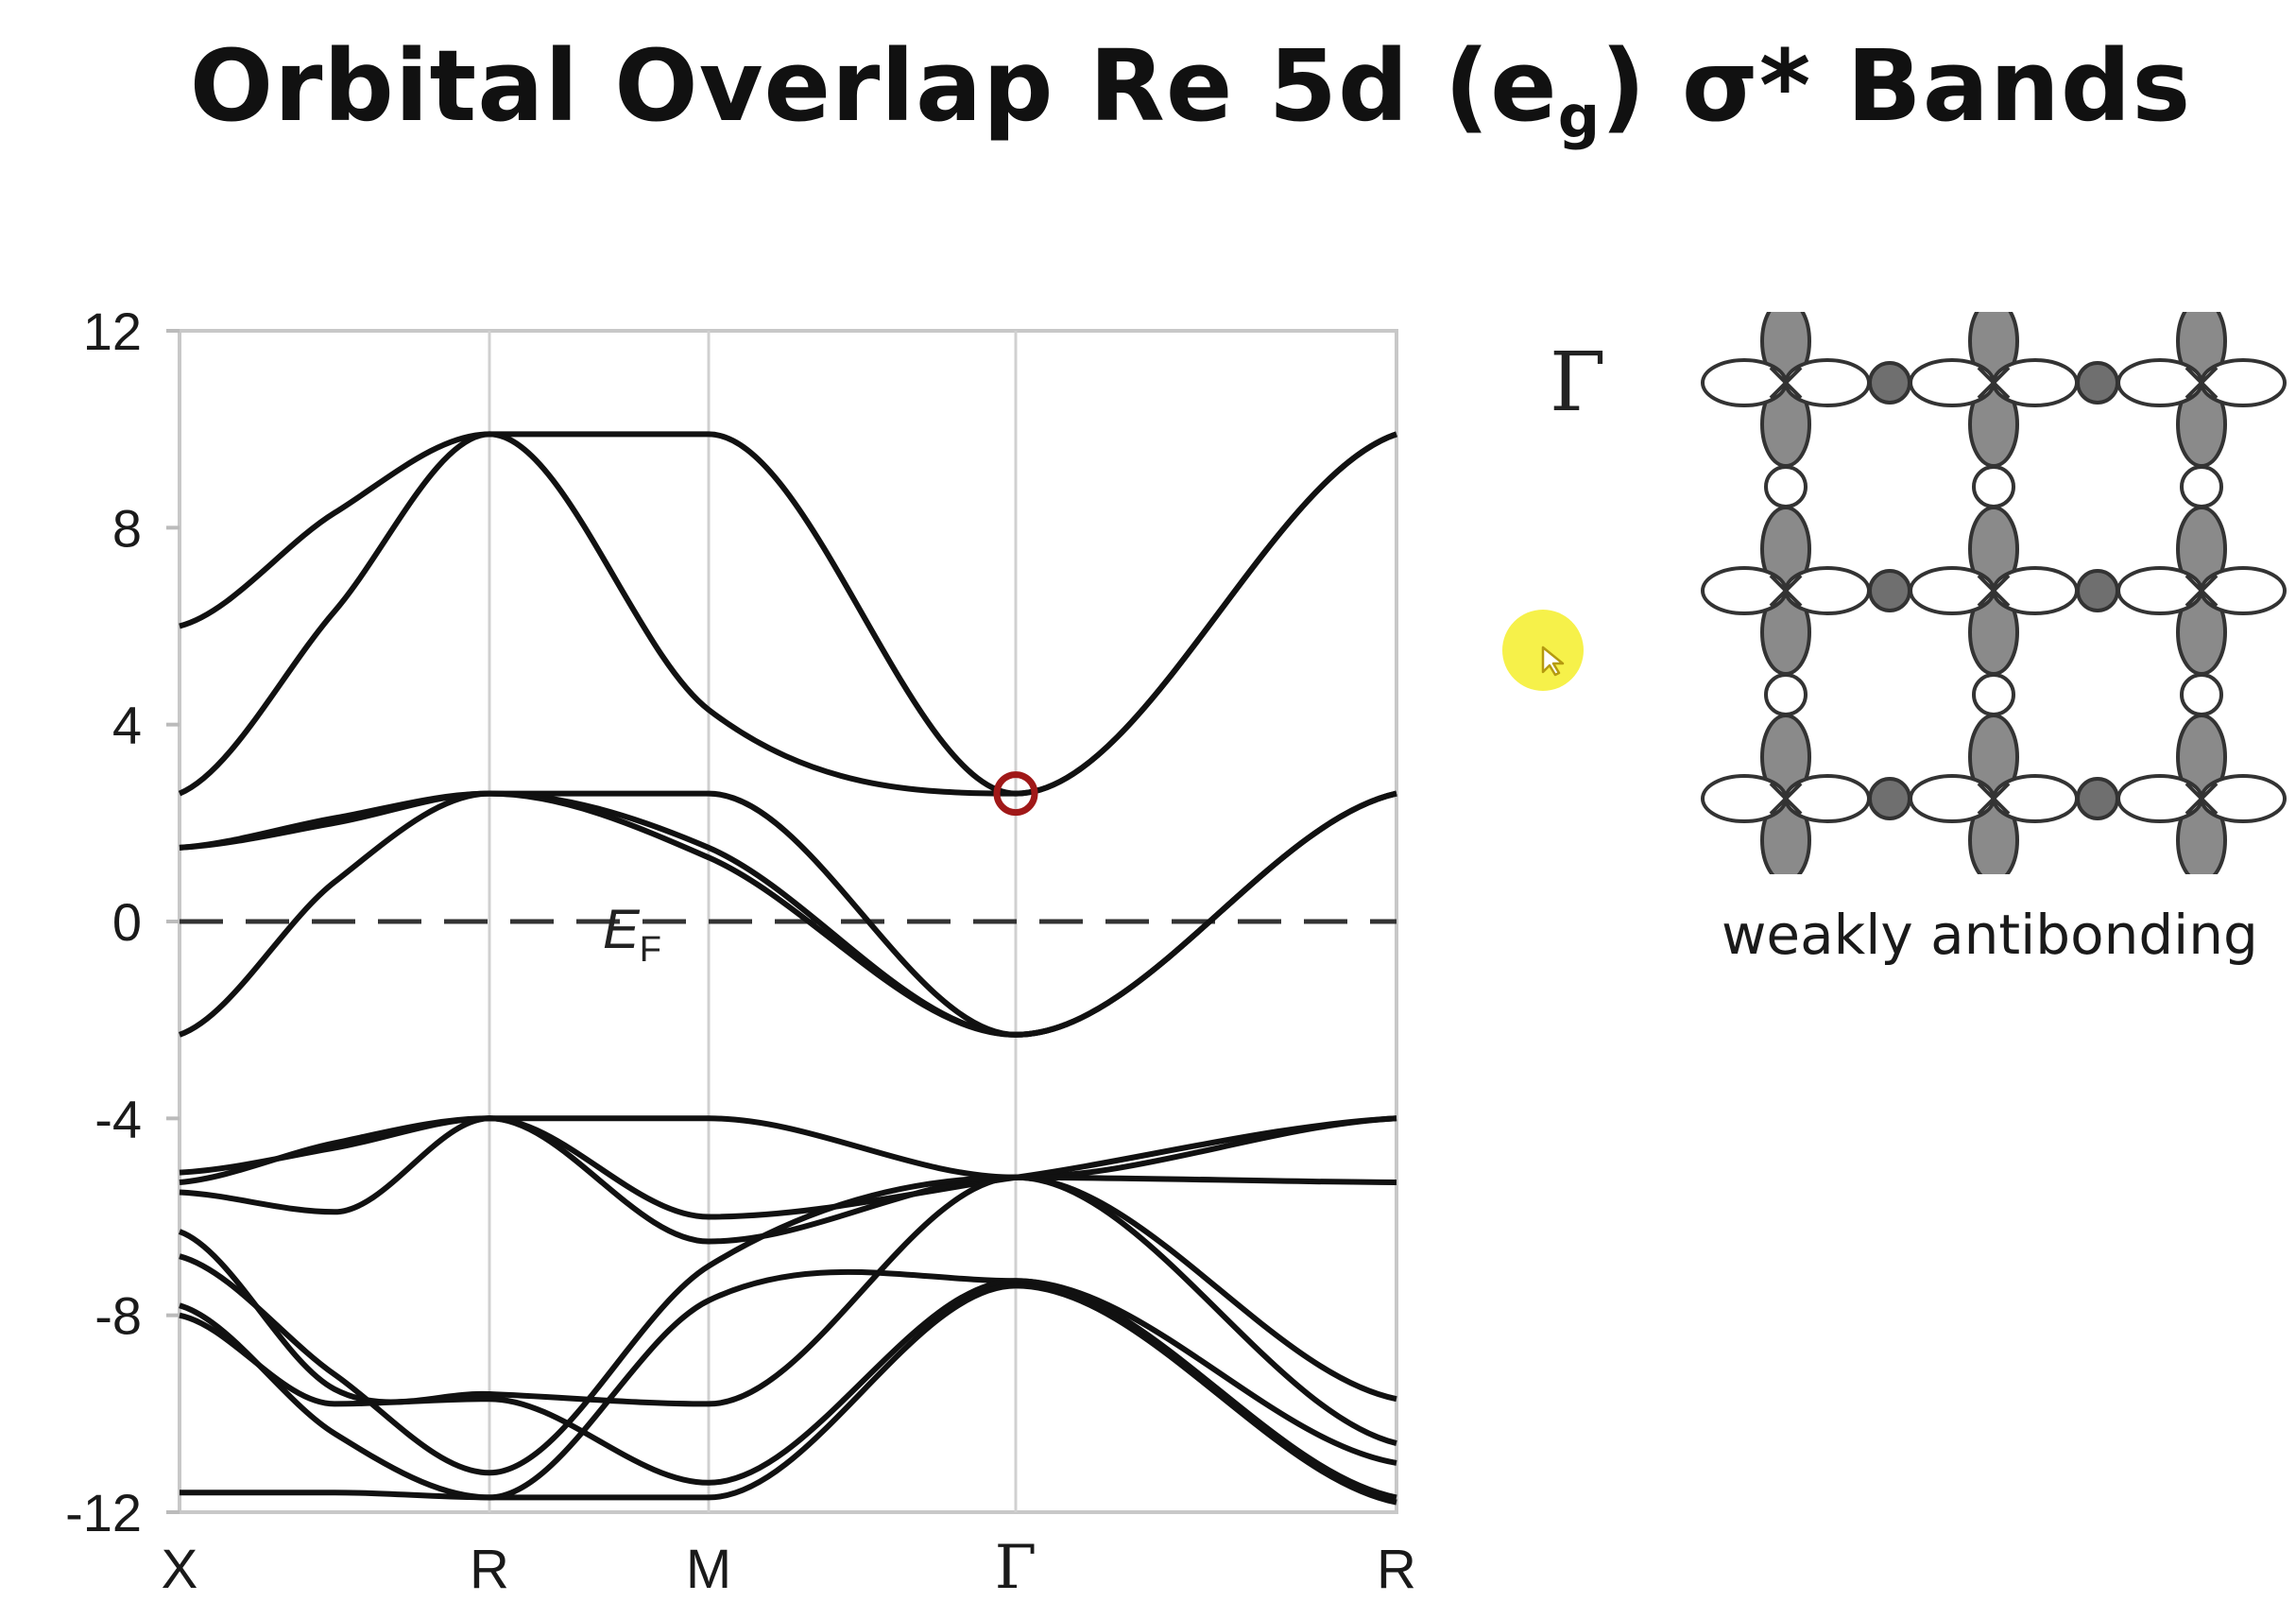 This screenshot has height=1619, width=2296. What do you see at coordinates (622, 929) in the screenshot?
I see `fermi-level-label-main: E` at bounding box center [622, 929].